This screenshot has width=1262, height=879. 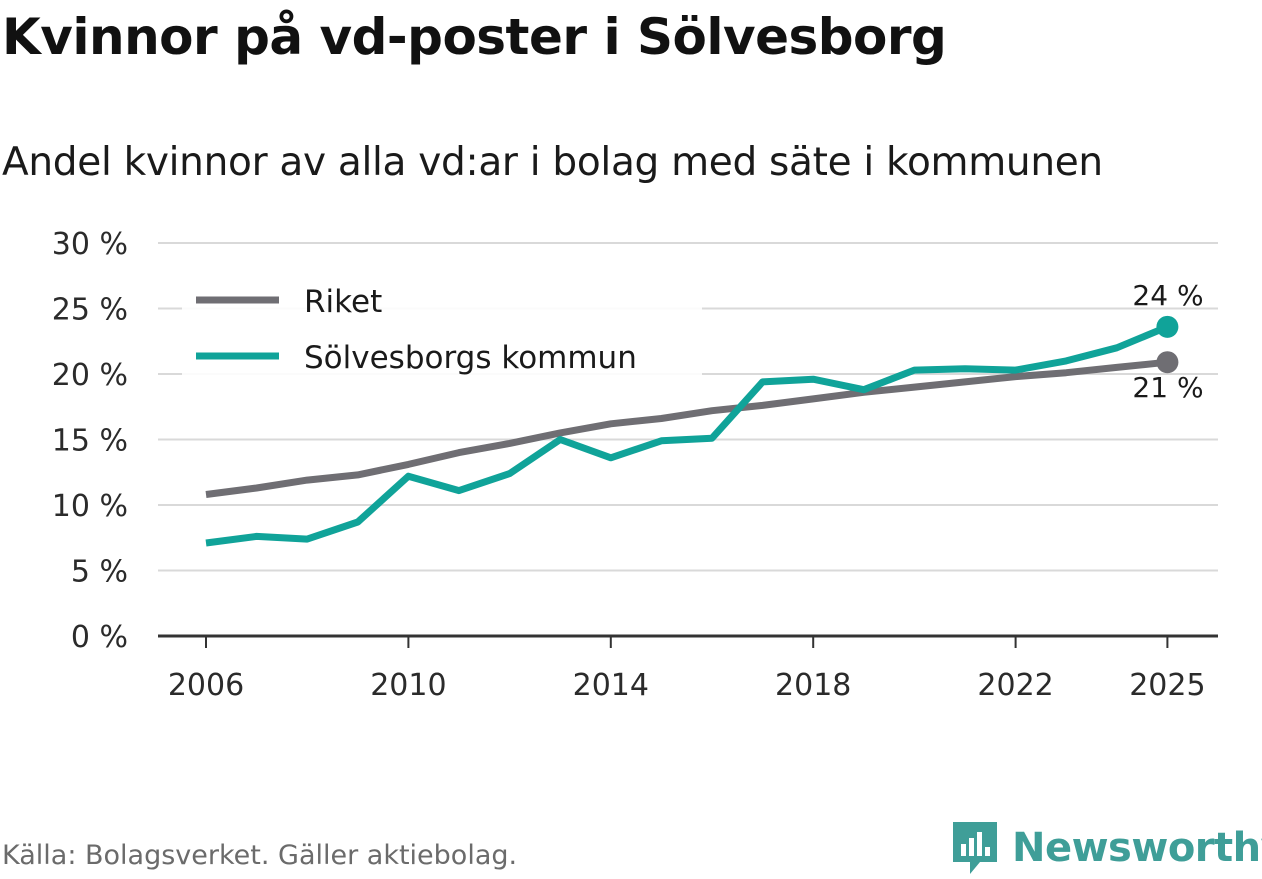 What do you see at coordinates (408, 685) in the screenshot?
I see `x-tick-label-2010: 2010` at bounding box center [408, 685].